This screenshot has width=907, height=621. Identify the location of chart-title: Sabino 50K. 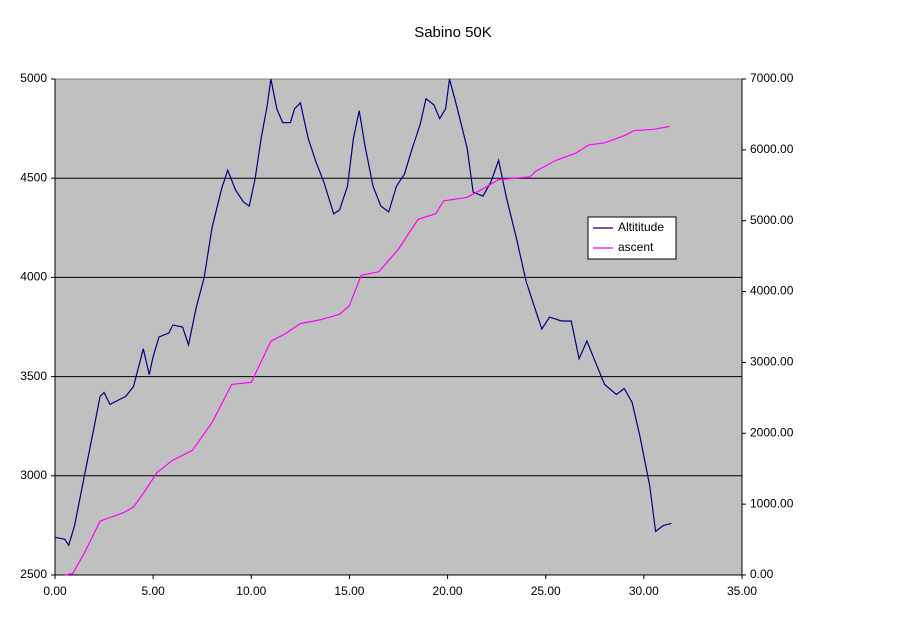
(453, 32).